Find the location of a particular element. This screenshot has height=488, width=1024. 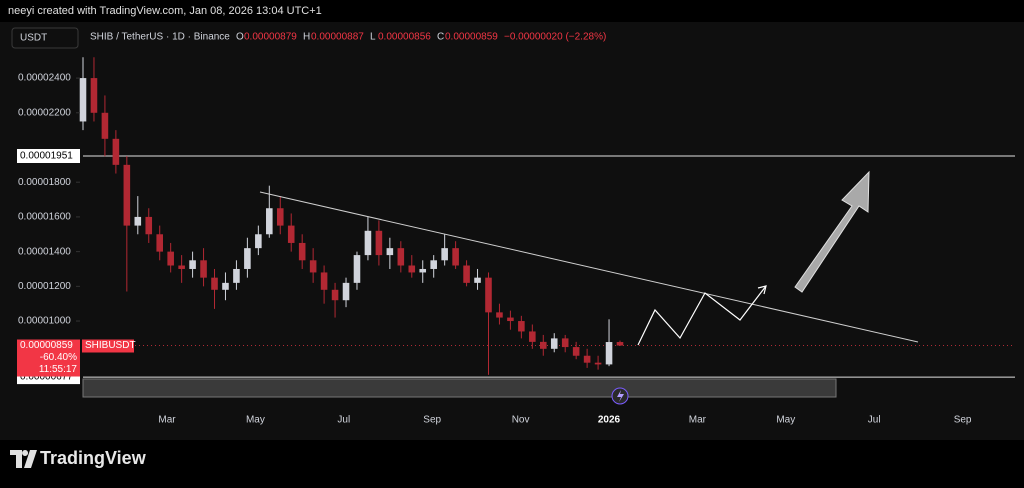

y-tick-label: 0.00001800 is located at coordinates (44, 182).